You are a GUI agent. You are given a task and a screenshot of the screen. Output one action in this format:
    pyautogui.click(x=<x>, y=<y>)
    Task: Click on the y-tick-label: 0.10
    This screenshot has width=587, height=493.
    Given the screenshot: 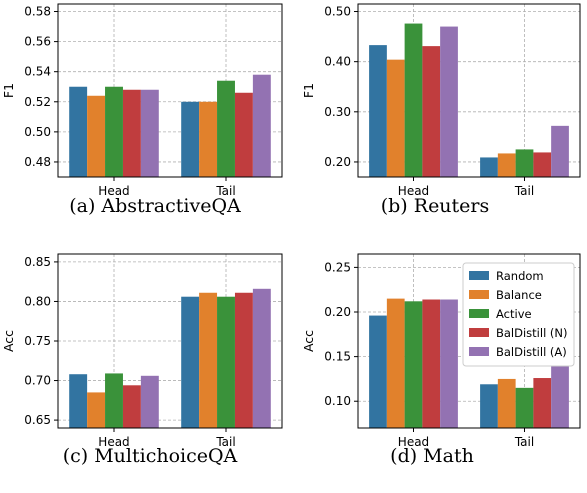 What is the action you would take?
    pyautogui.click(x=337, y=401)
    